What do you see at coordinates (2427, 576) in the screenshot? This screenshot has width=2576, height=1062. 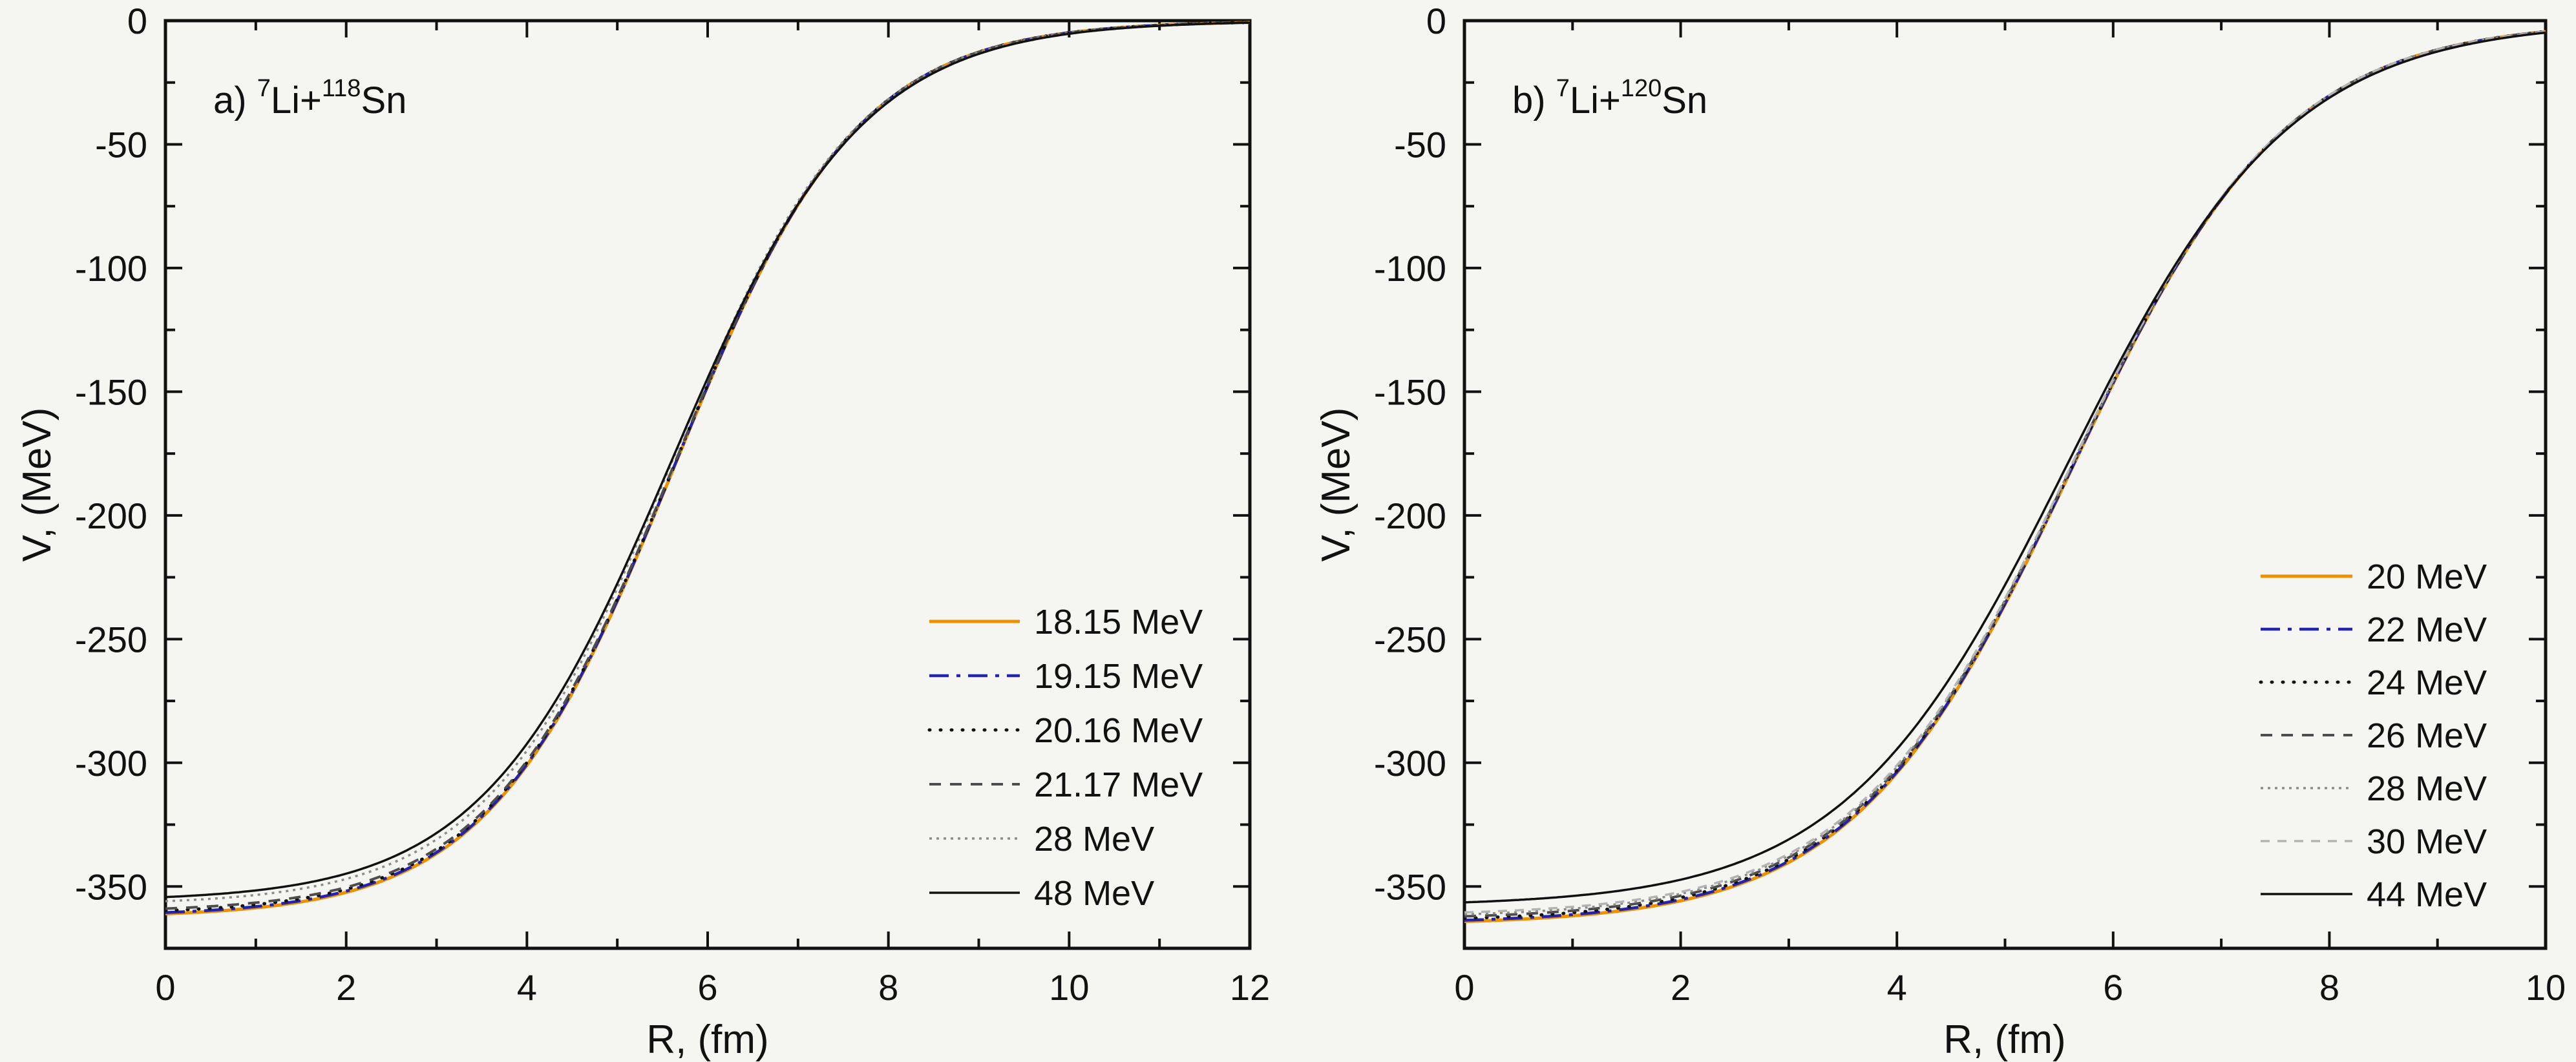 I see `panel-b-legend-label: 20 MeV` at bounding box center [2427, 576].